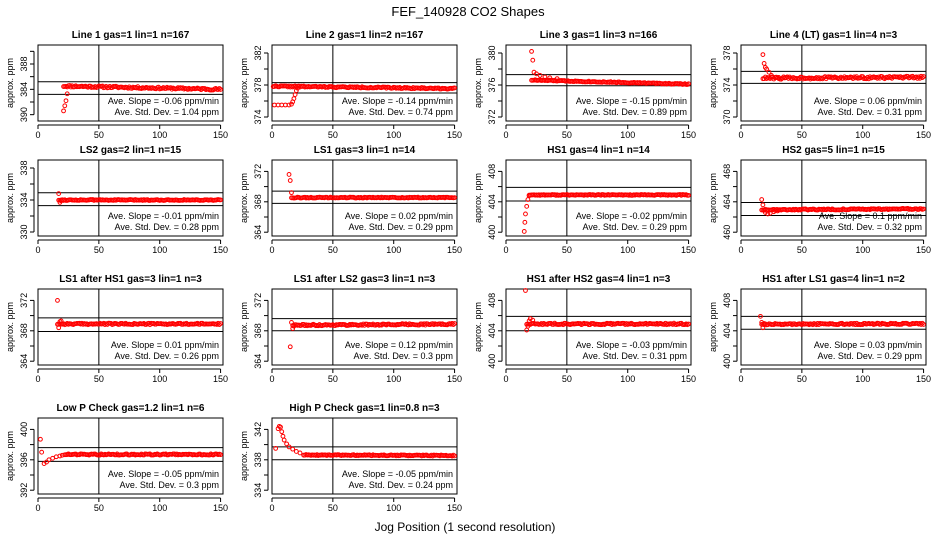  What do you see at coordinates (727, 84) in the screenshot?
I see `y-tick-label: 374` at bounding box center [727, 84].